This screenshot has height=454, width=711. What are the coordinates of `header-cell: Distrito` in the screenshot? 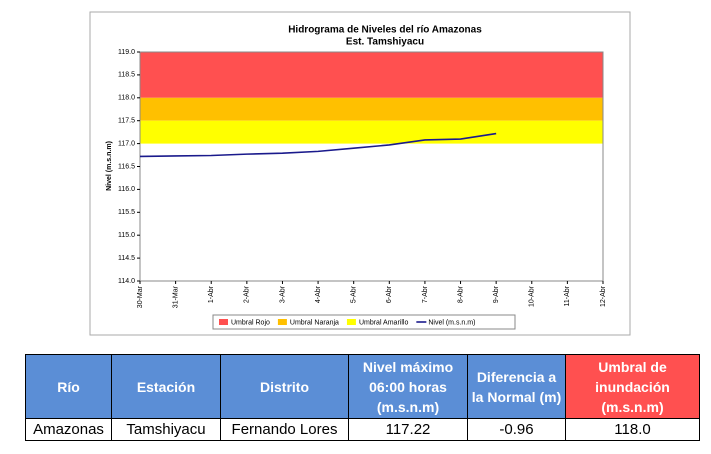 It's located at (284, 386).